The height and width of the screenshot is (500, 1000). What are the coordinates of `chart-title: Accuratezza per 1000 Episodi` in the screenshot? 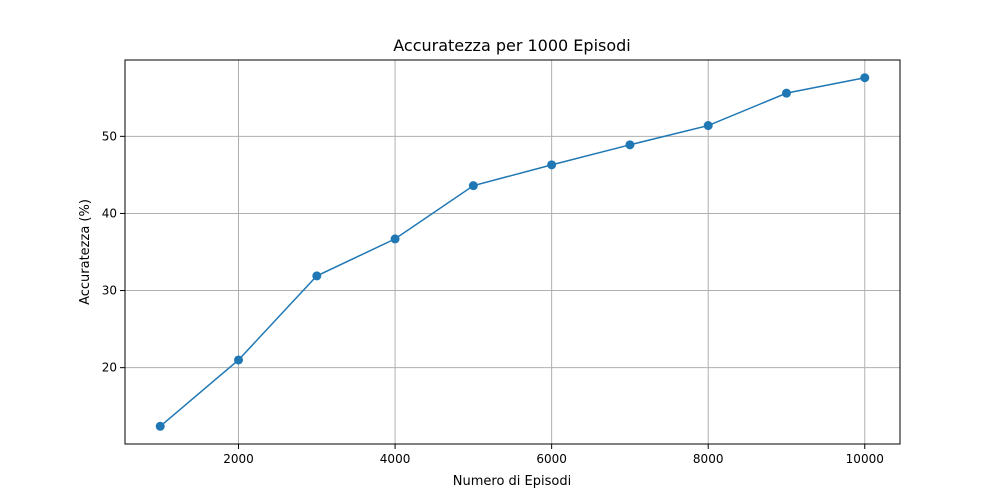 It's located at (512, 45).